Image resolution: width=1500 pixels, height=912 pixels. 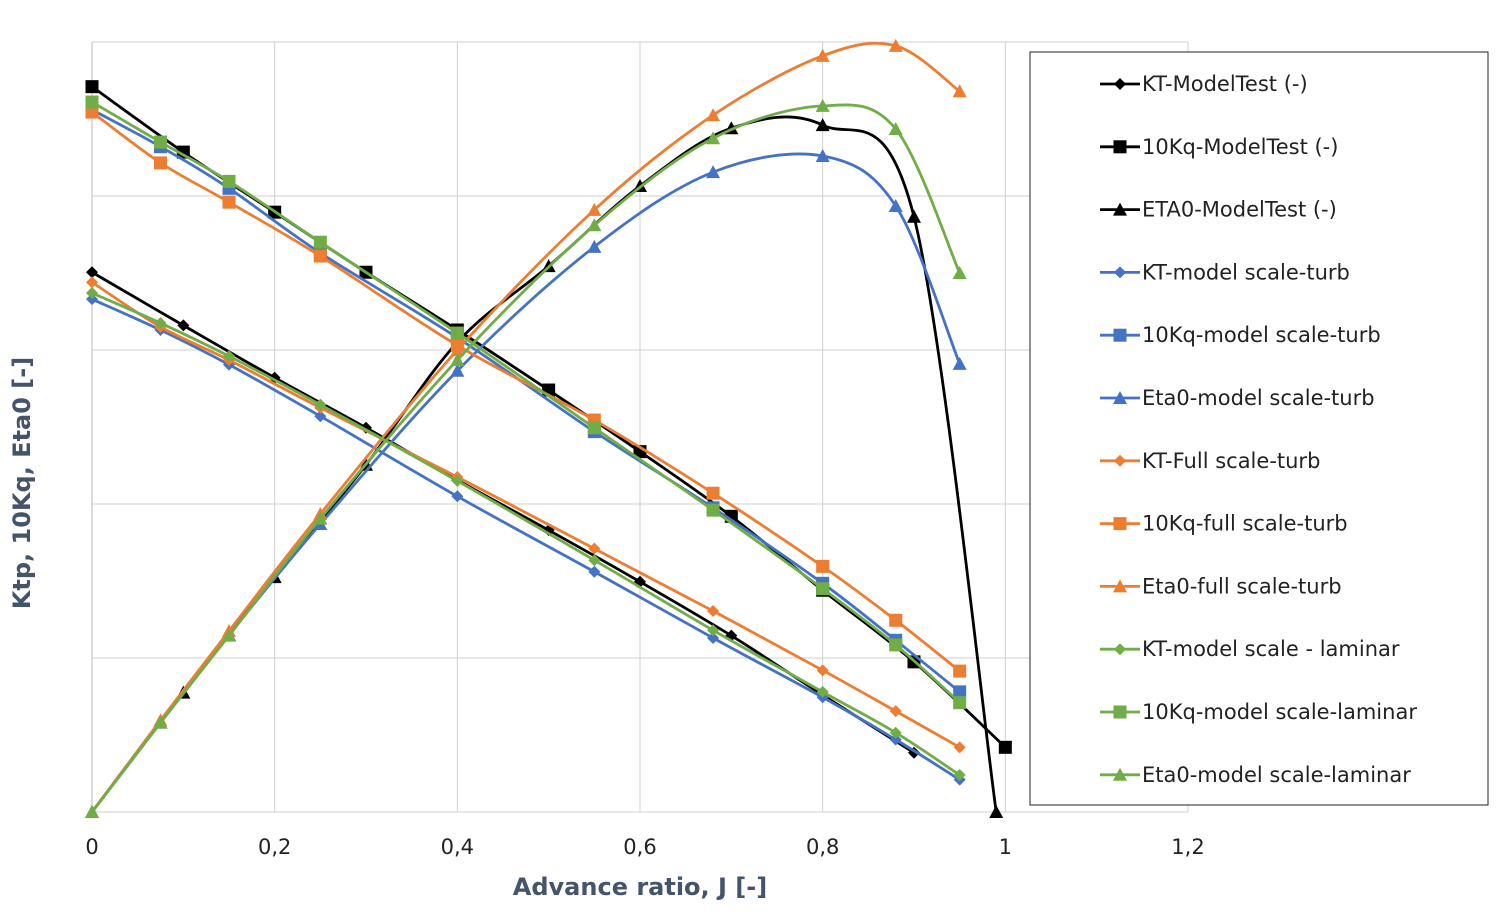 I want to click on legend-label: 10Kq-full scale-turb, so click(x=1245, y=524).